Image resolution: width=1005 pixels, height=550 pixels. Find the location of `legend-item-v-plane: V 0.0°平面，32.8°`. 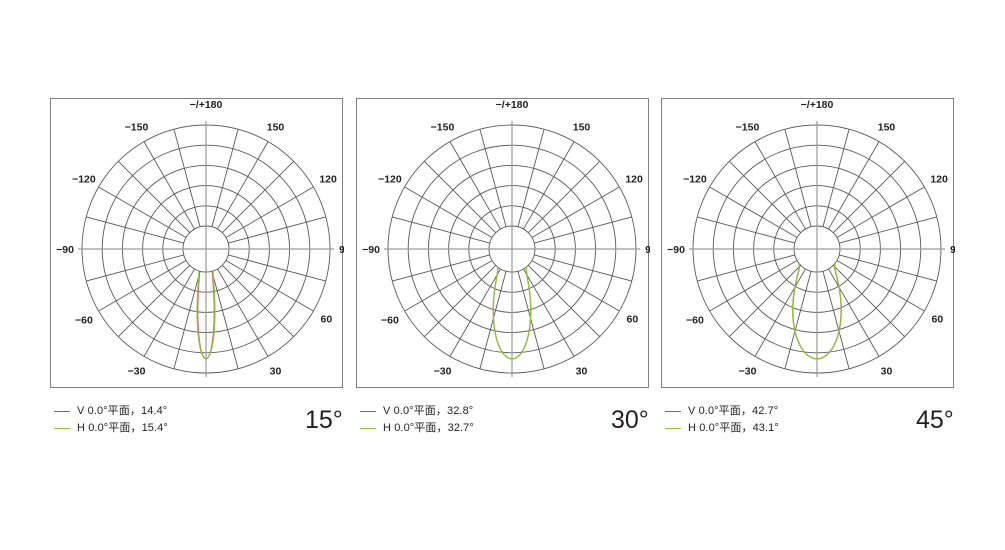

legend-item-v-plane: V 0.0°平面，32.8° is located at coordinates (417, 411).